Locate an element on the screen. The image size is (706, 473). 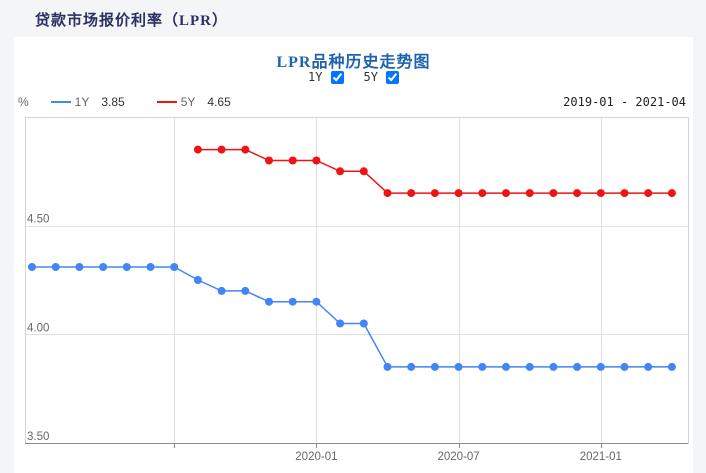
legend-line-1y-swatch is located at coordinates (60, 102).